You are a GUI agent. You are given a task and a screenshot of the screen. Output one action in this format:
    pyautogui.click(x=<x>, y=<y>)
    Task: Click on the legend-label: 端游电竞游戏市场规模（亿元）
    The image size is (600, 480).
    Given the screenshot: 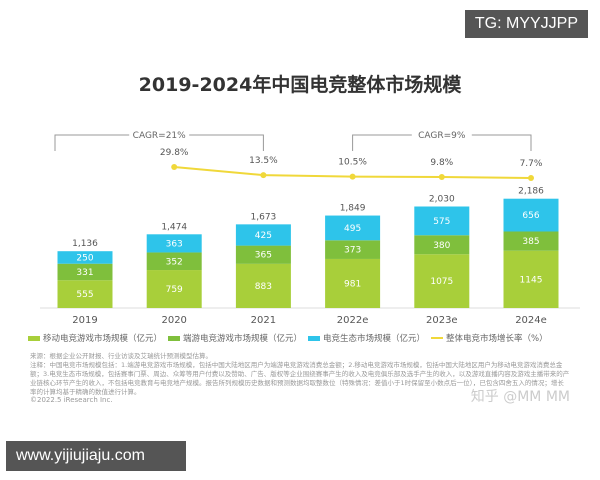 What is the action you would take?
    pyautogui.click(x=243, y=339)
    